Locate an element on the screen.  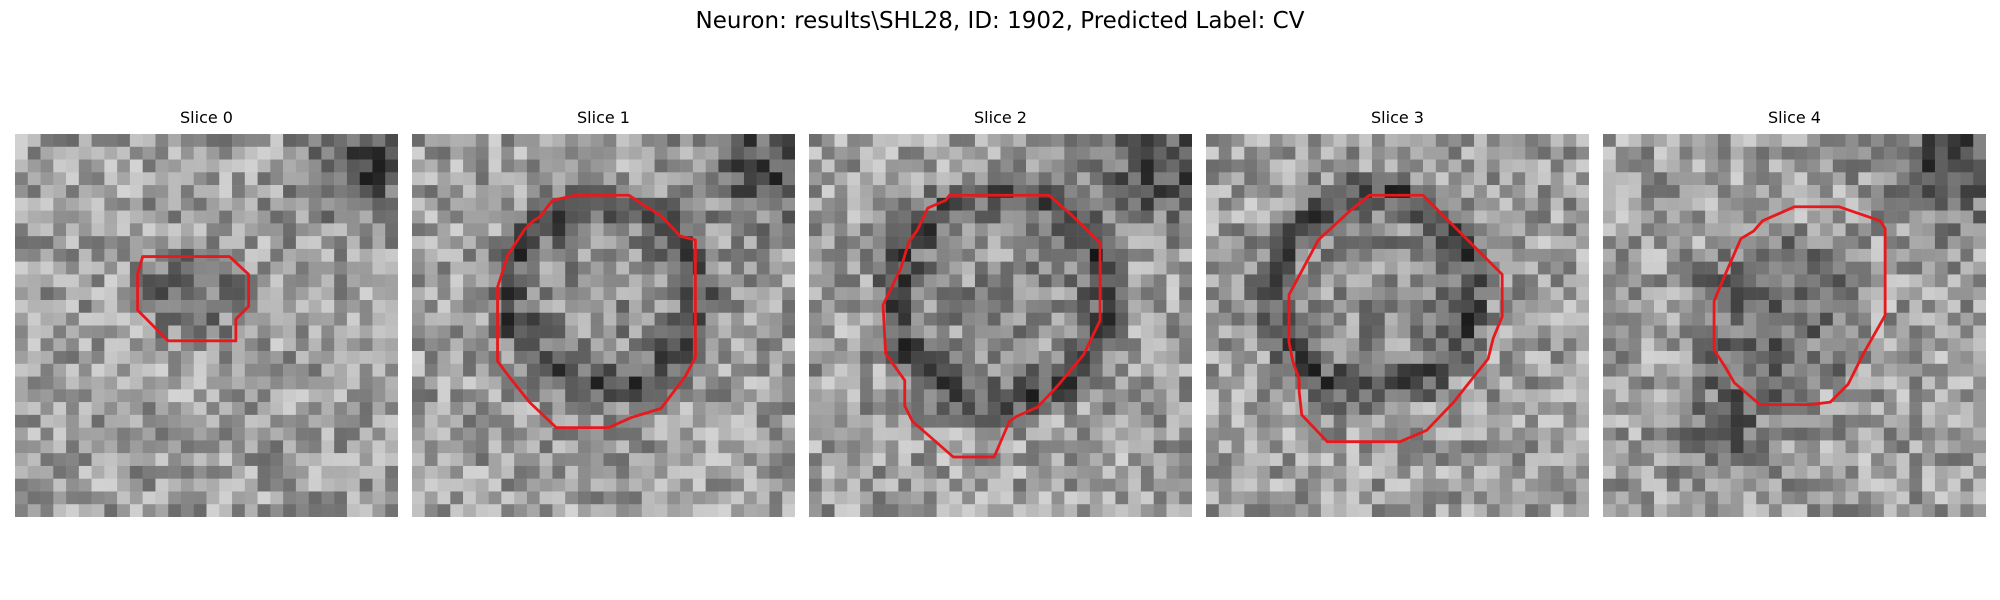
slice-panel-2: Slice 2 is located at coordinates (1000, 313).